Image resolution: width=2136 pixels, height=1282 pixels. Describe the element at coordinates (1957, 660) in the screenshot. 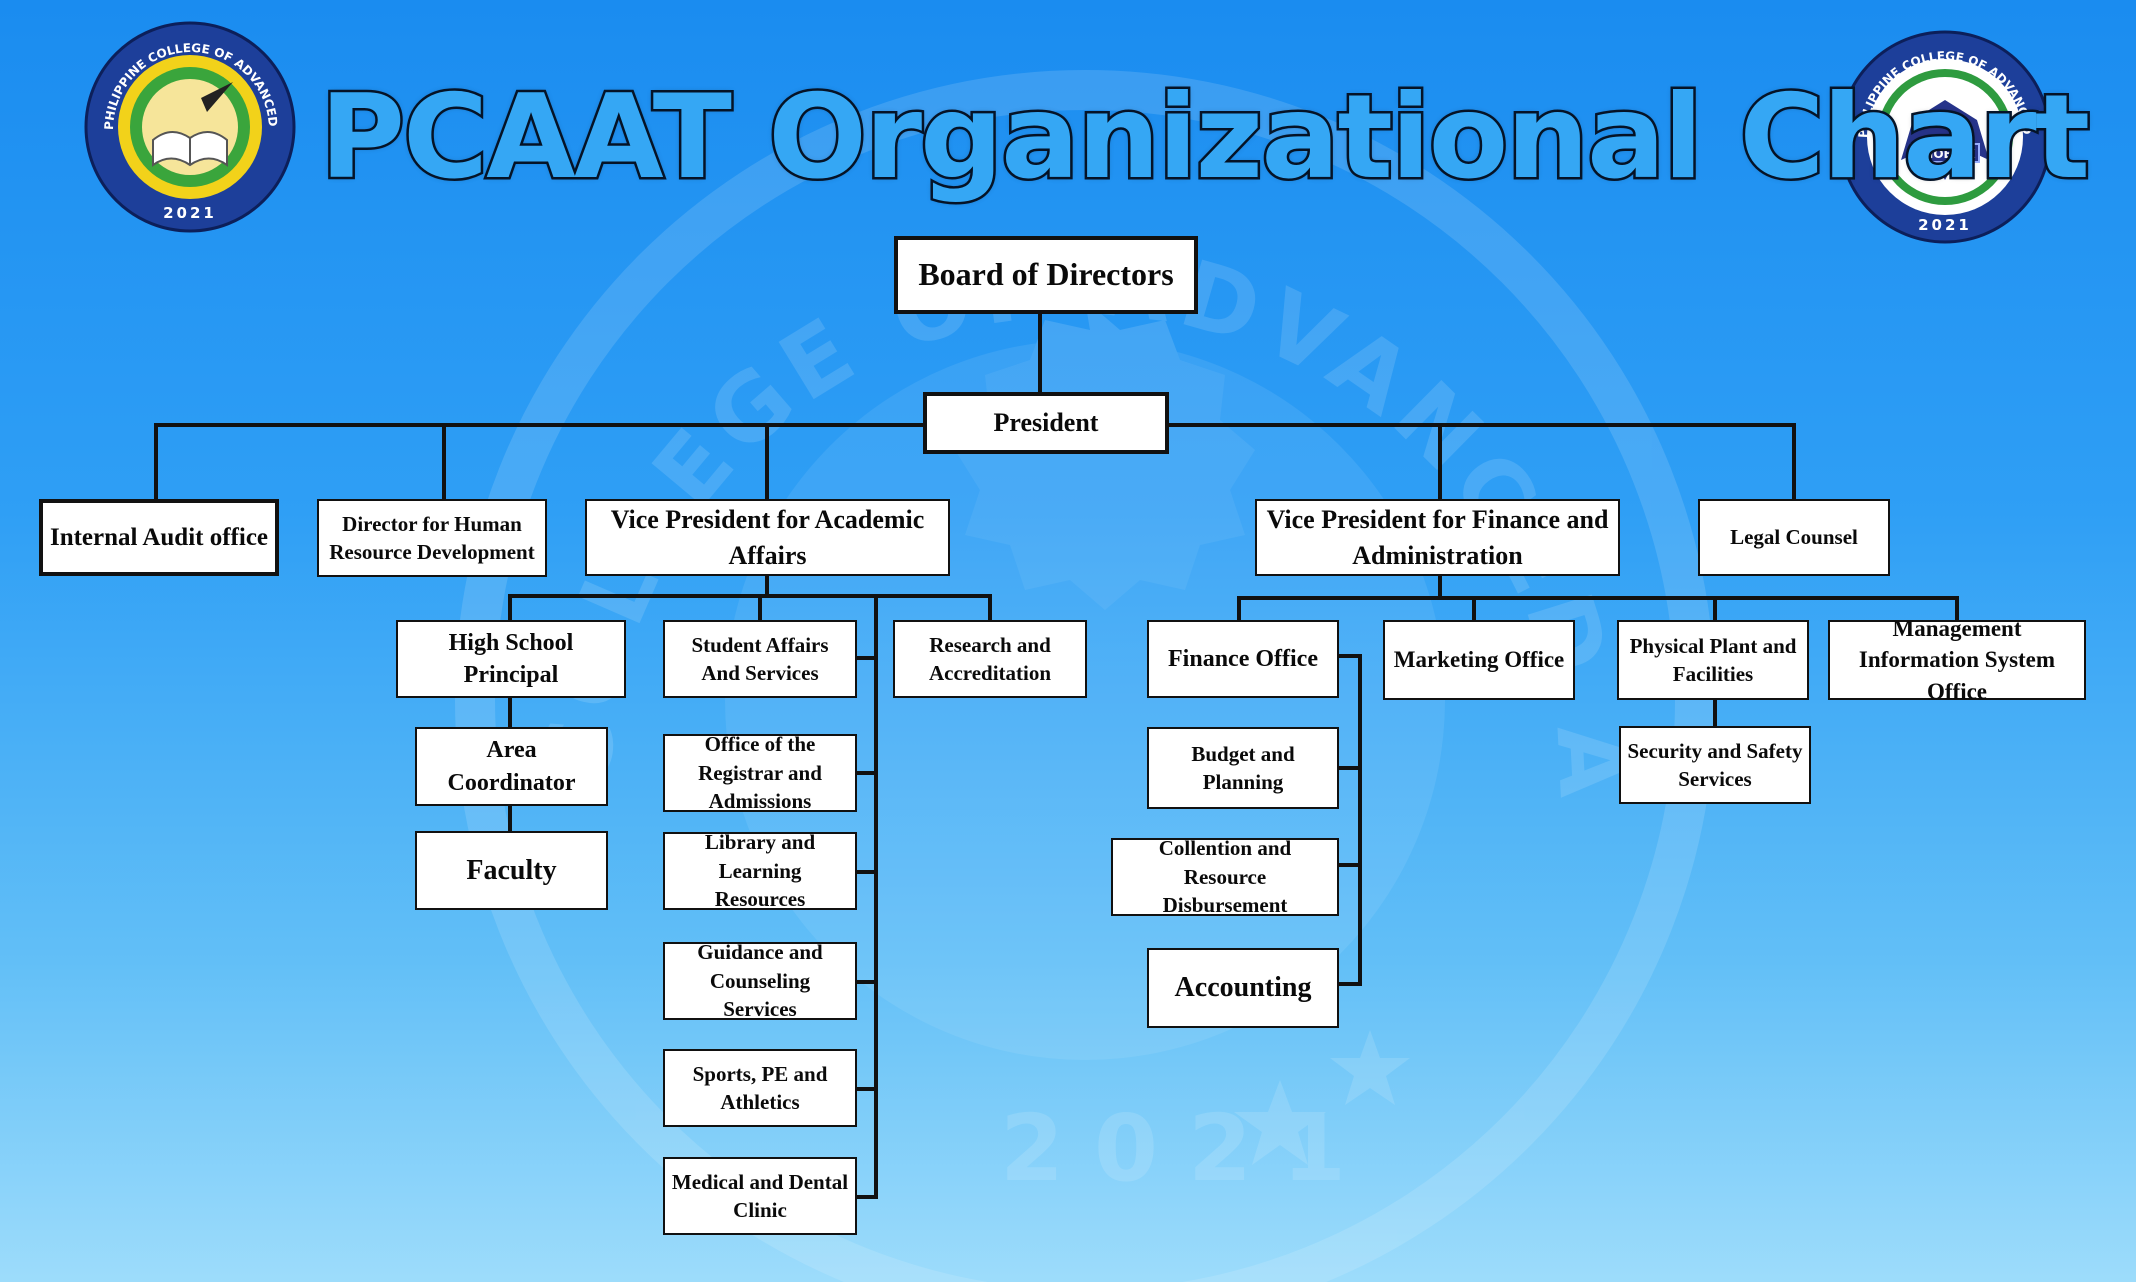

I see `node-mis-office: Management Information System Office` at that location.